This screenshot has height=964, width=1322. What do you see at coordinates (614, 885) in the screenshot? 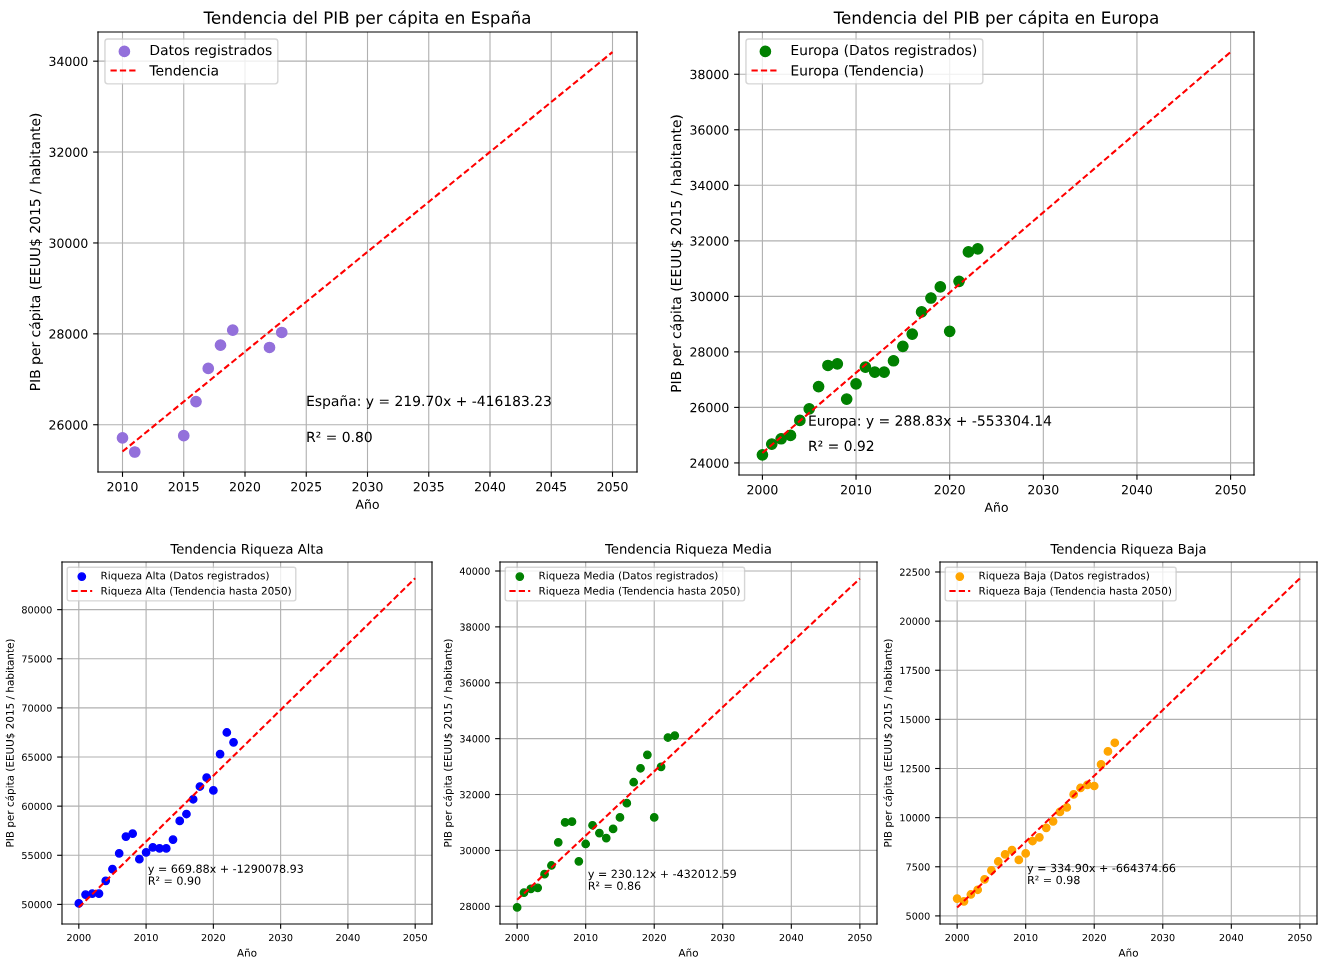
I see `annotation: R² = 0.86` at bounding box center [614, 885].